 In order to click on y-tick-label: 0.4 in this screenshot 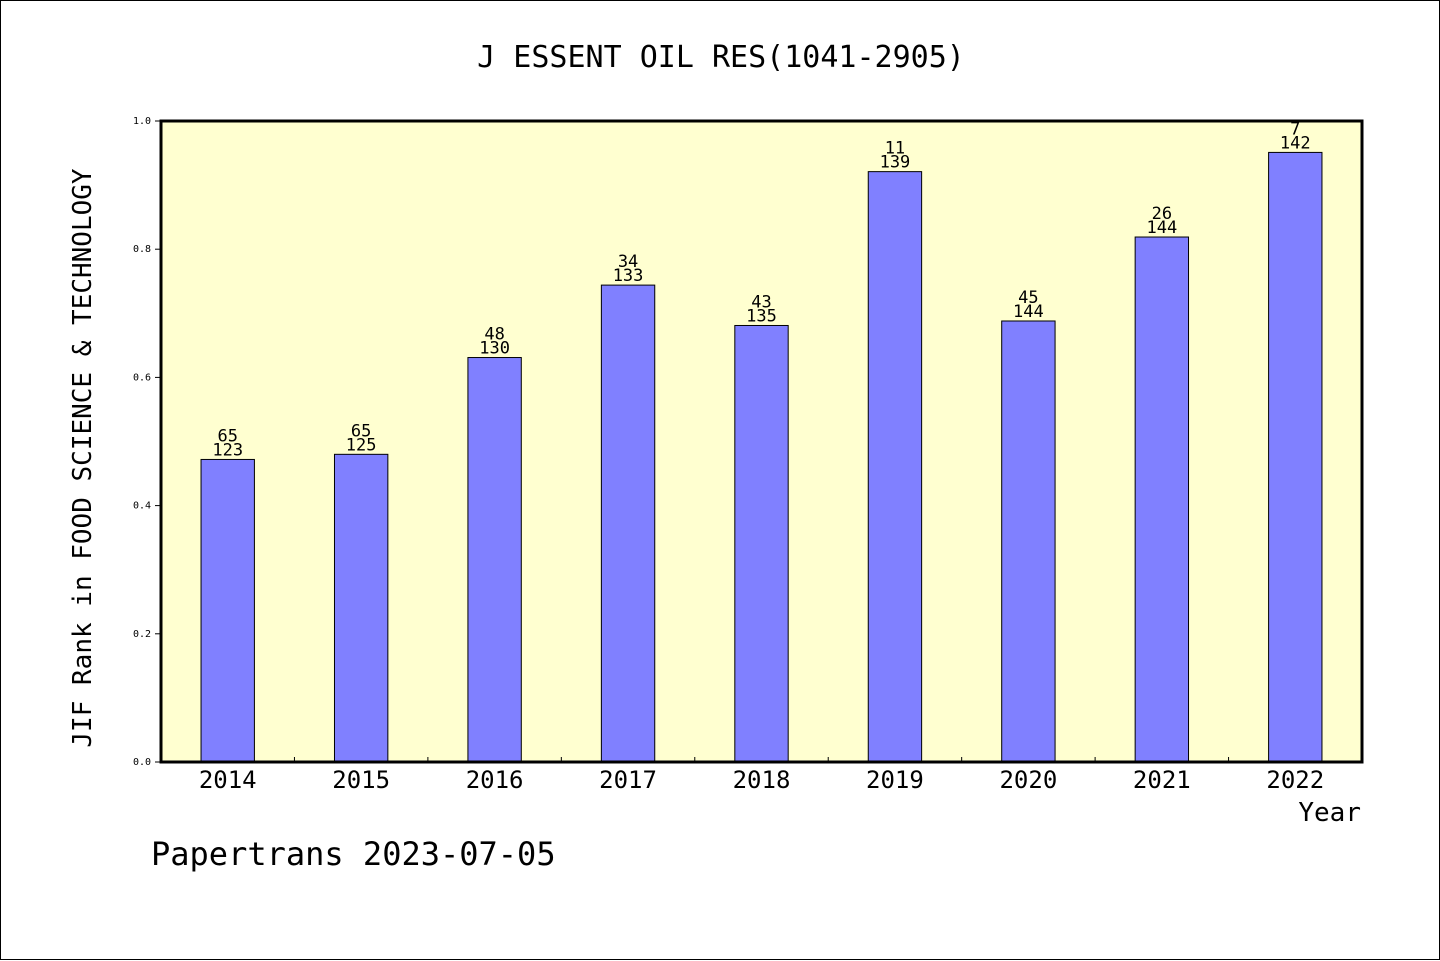, I will do `click(142, 506)`.